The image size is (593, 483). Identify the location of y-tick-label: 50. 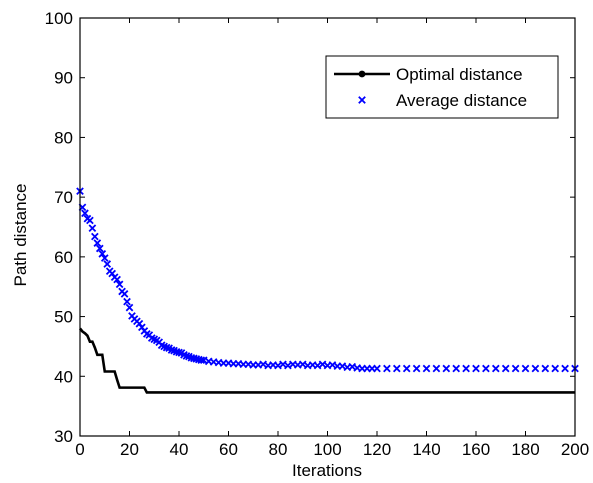
(63, 317).